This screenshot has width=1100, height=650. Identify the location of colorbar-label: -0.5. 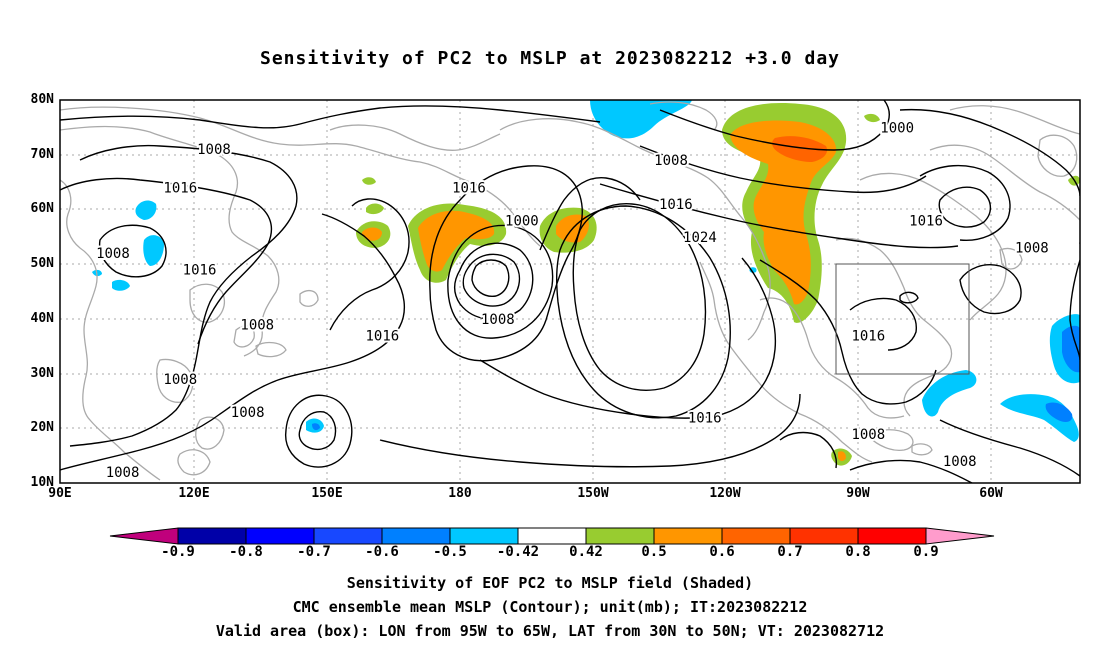
(450, 552).